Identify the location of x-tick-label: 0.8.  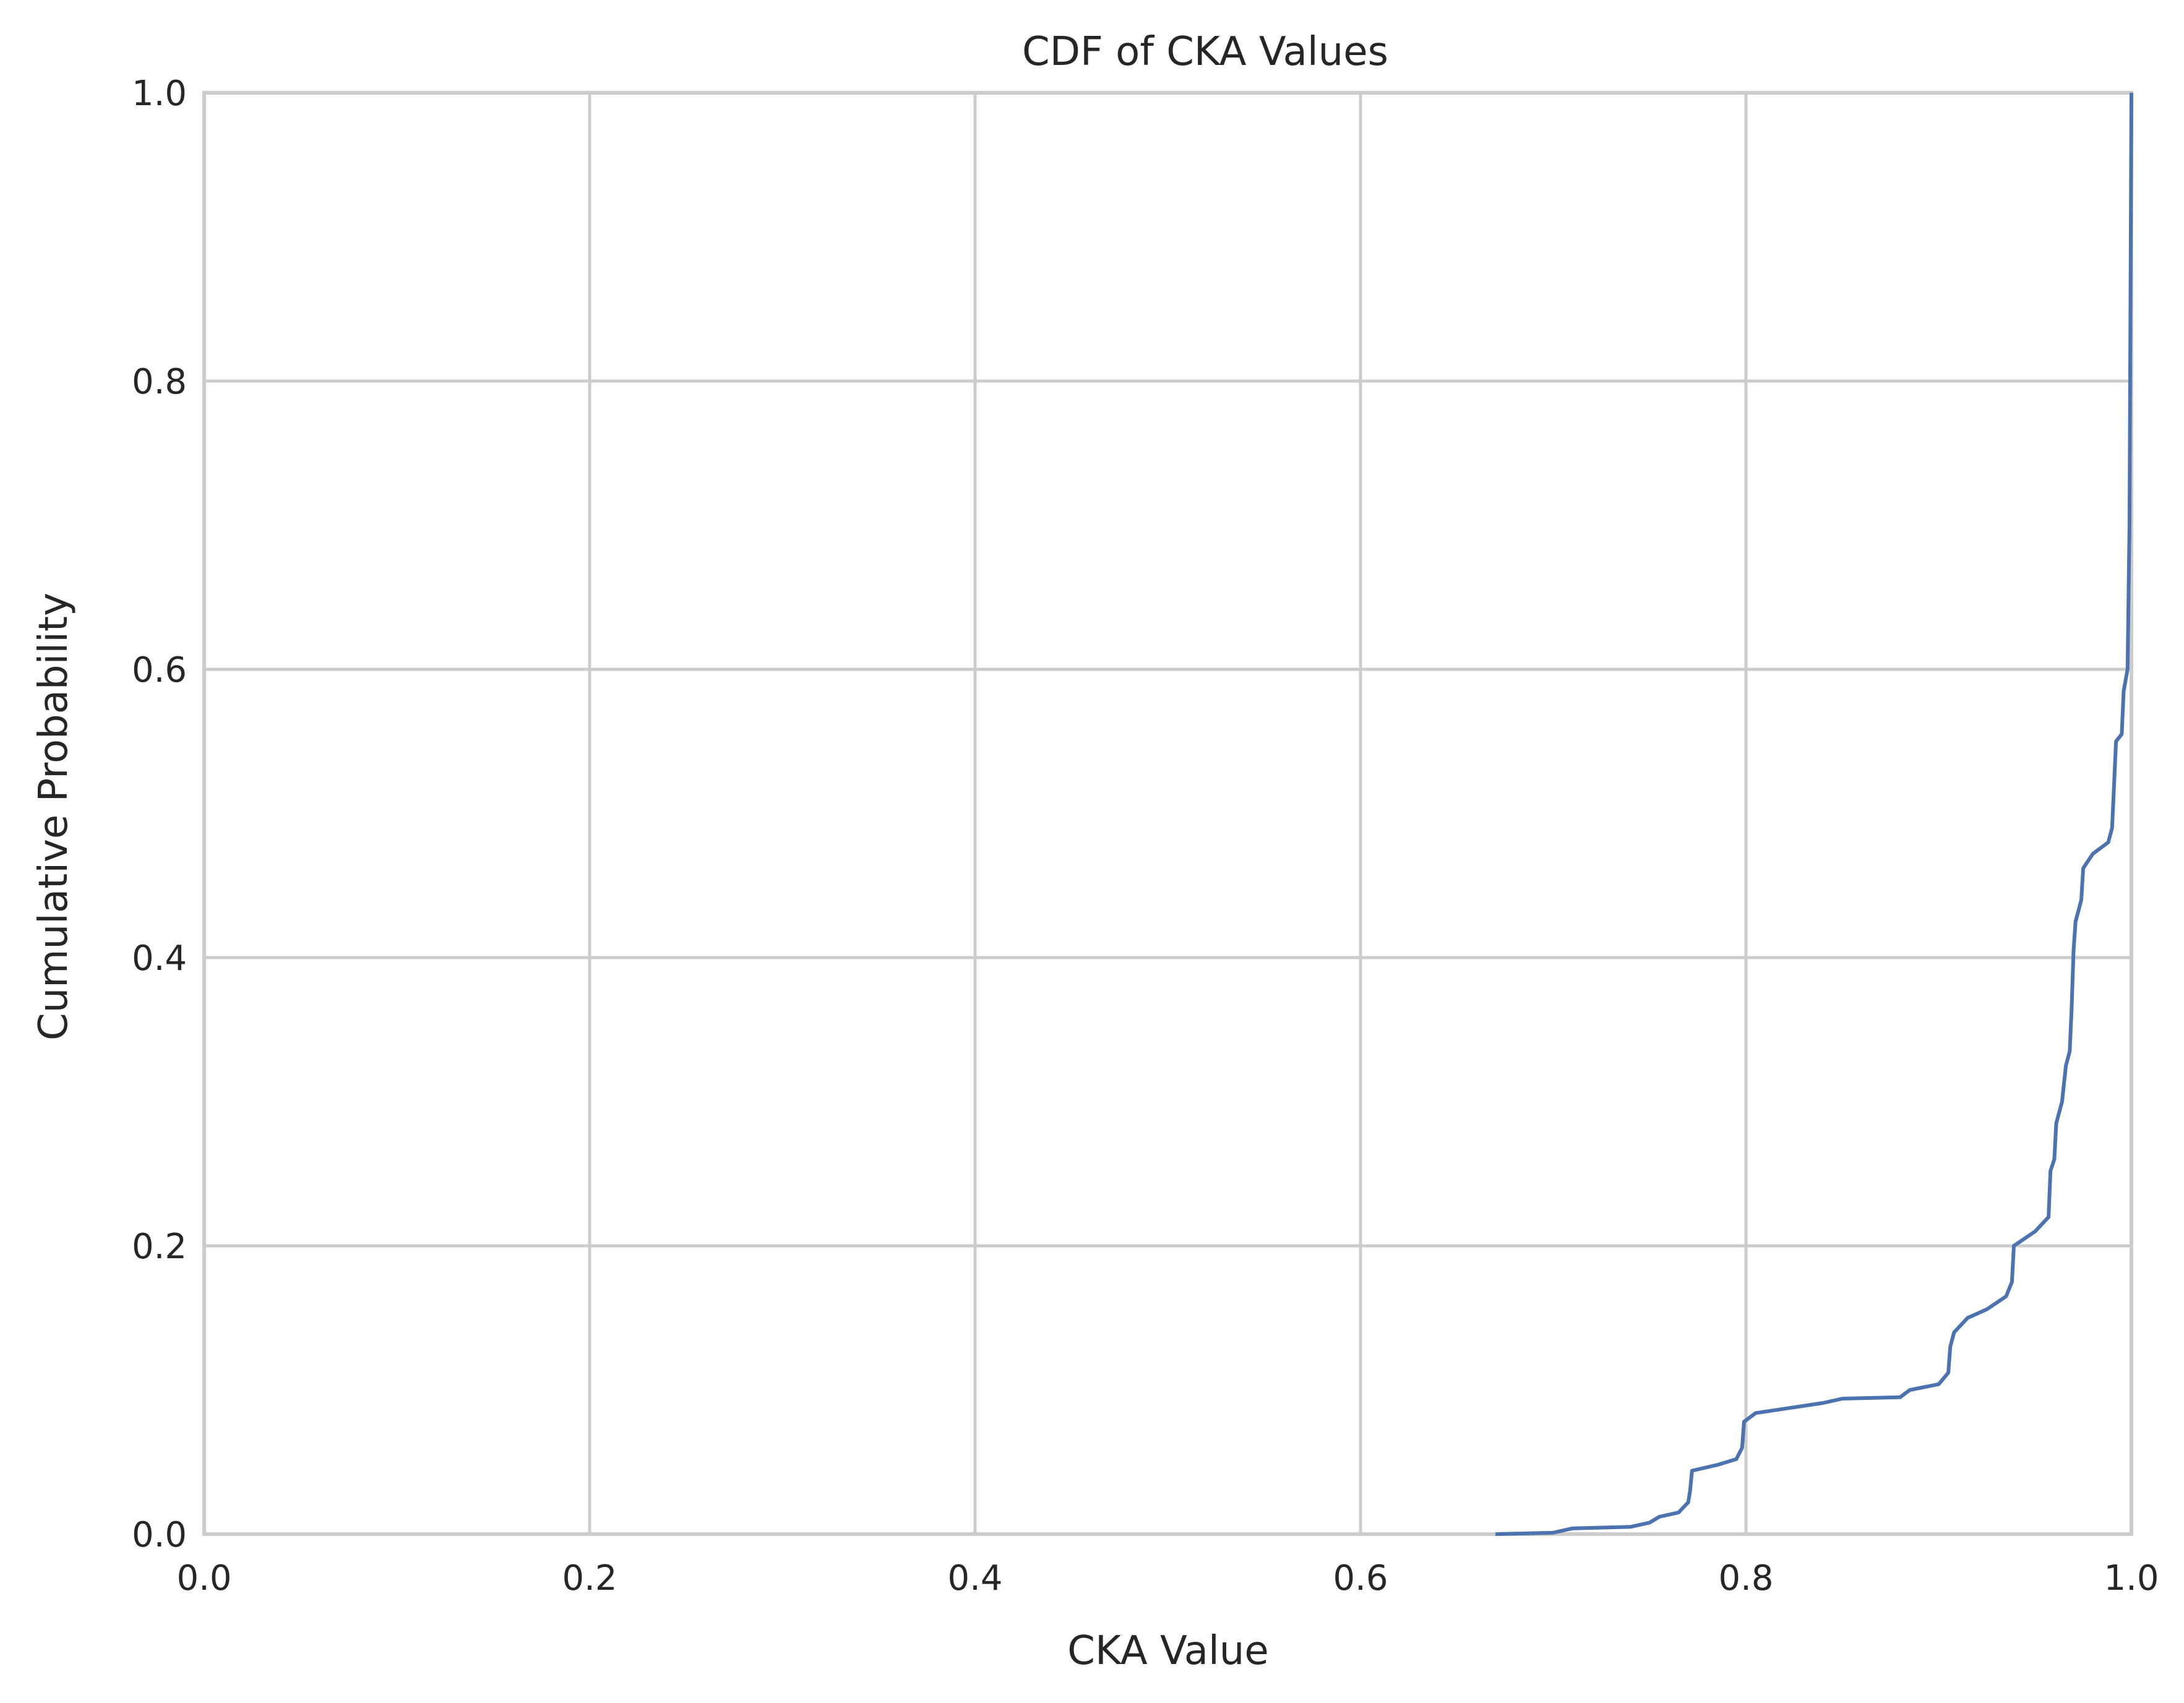
(1745, 1578).